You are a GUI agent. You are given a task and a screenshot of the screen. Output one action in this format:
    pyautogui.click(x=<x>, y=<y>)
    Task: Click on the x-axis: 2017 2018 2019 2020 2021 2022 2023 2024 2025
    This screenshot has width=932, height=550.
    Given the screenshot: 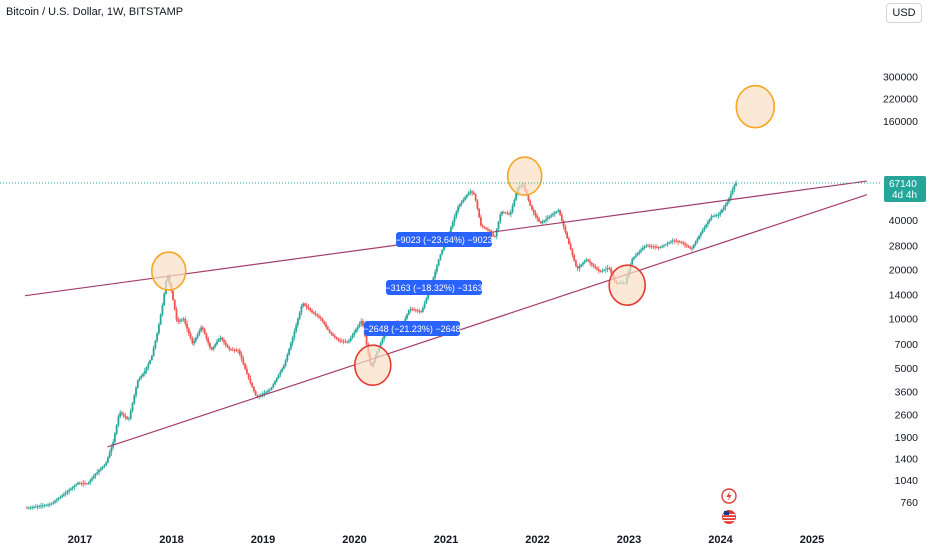 What is the action you would take?
    pyautogui.click(x=446, y=540)
    